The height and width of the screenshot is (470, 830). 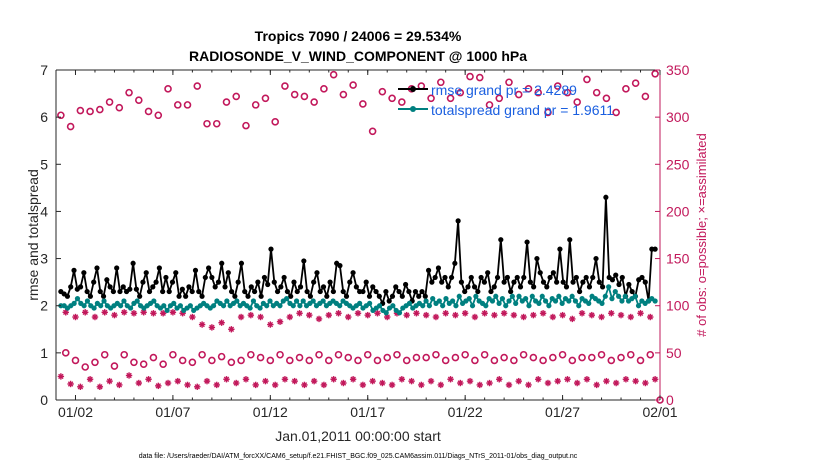 What do you see at coordinates (44, 211) in the screenshot?
I see `y-tick-left-label: 4` at bounding box center [44, 211].